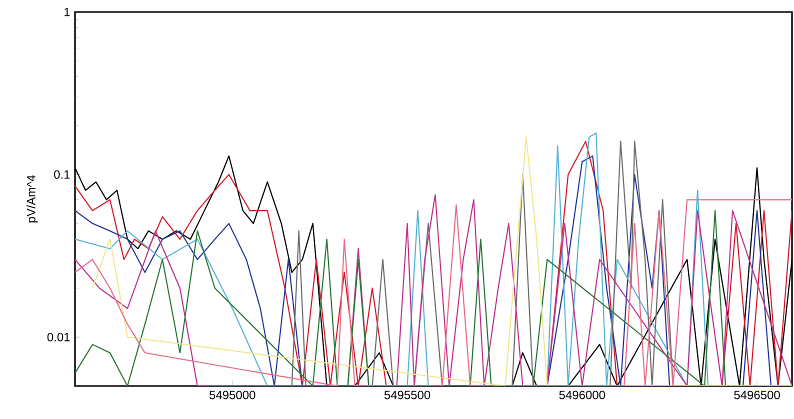  Describe the element at coordinates (32, 198) in the screenshot. I see `y-axis-title: pV/Am^4` at that location.